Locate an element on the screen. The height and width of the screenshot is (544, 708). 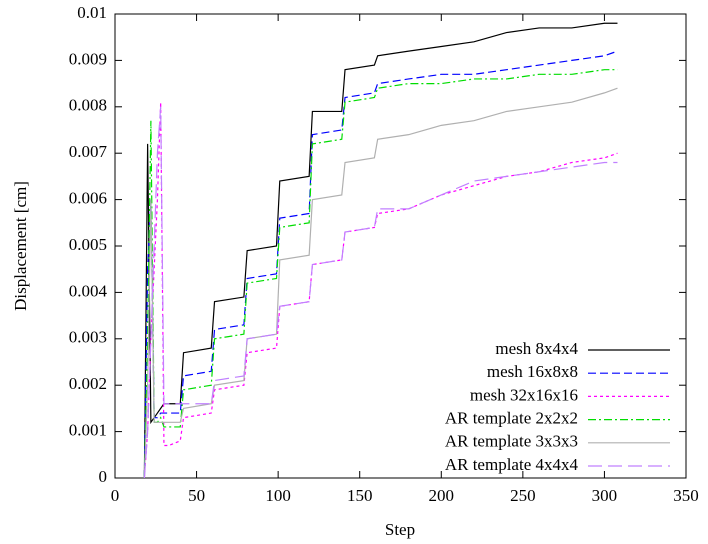
y-tick-label: 0.01 is located at coordinates (92, 12).